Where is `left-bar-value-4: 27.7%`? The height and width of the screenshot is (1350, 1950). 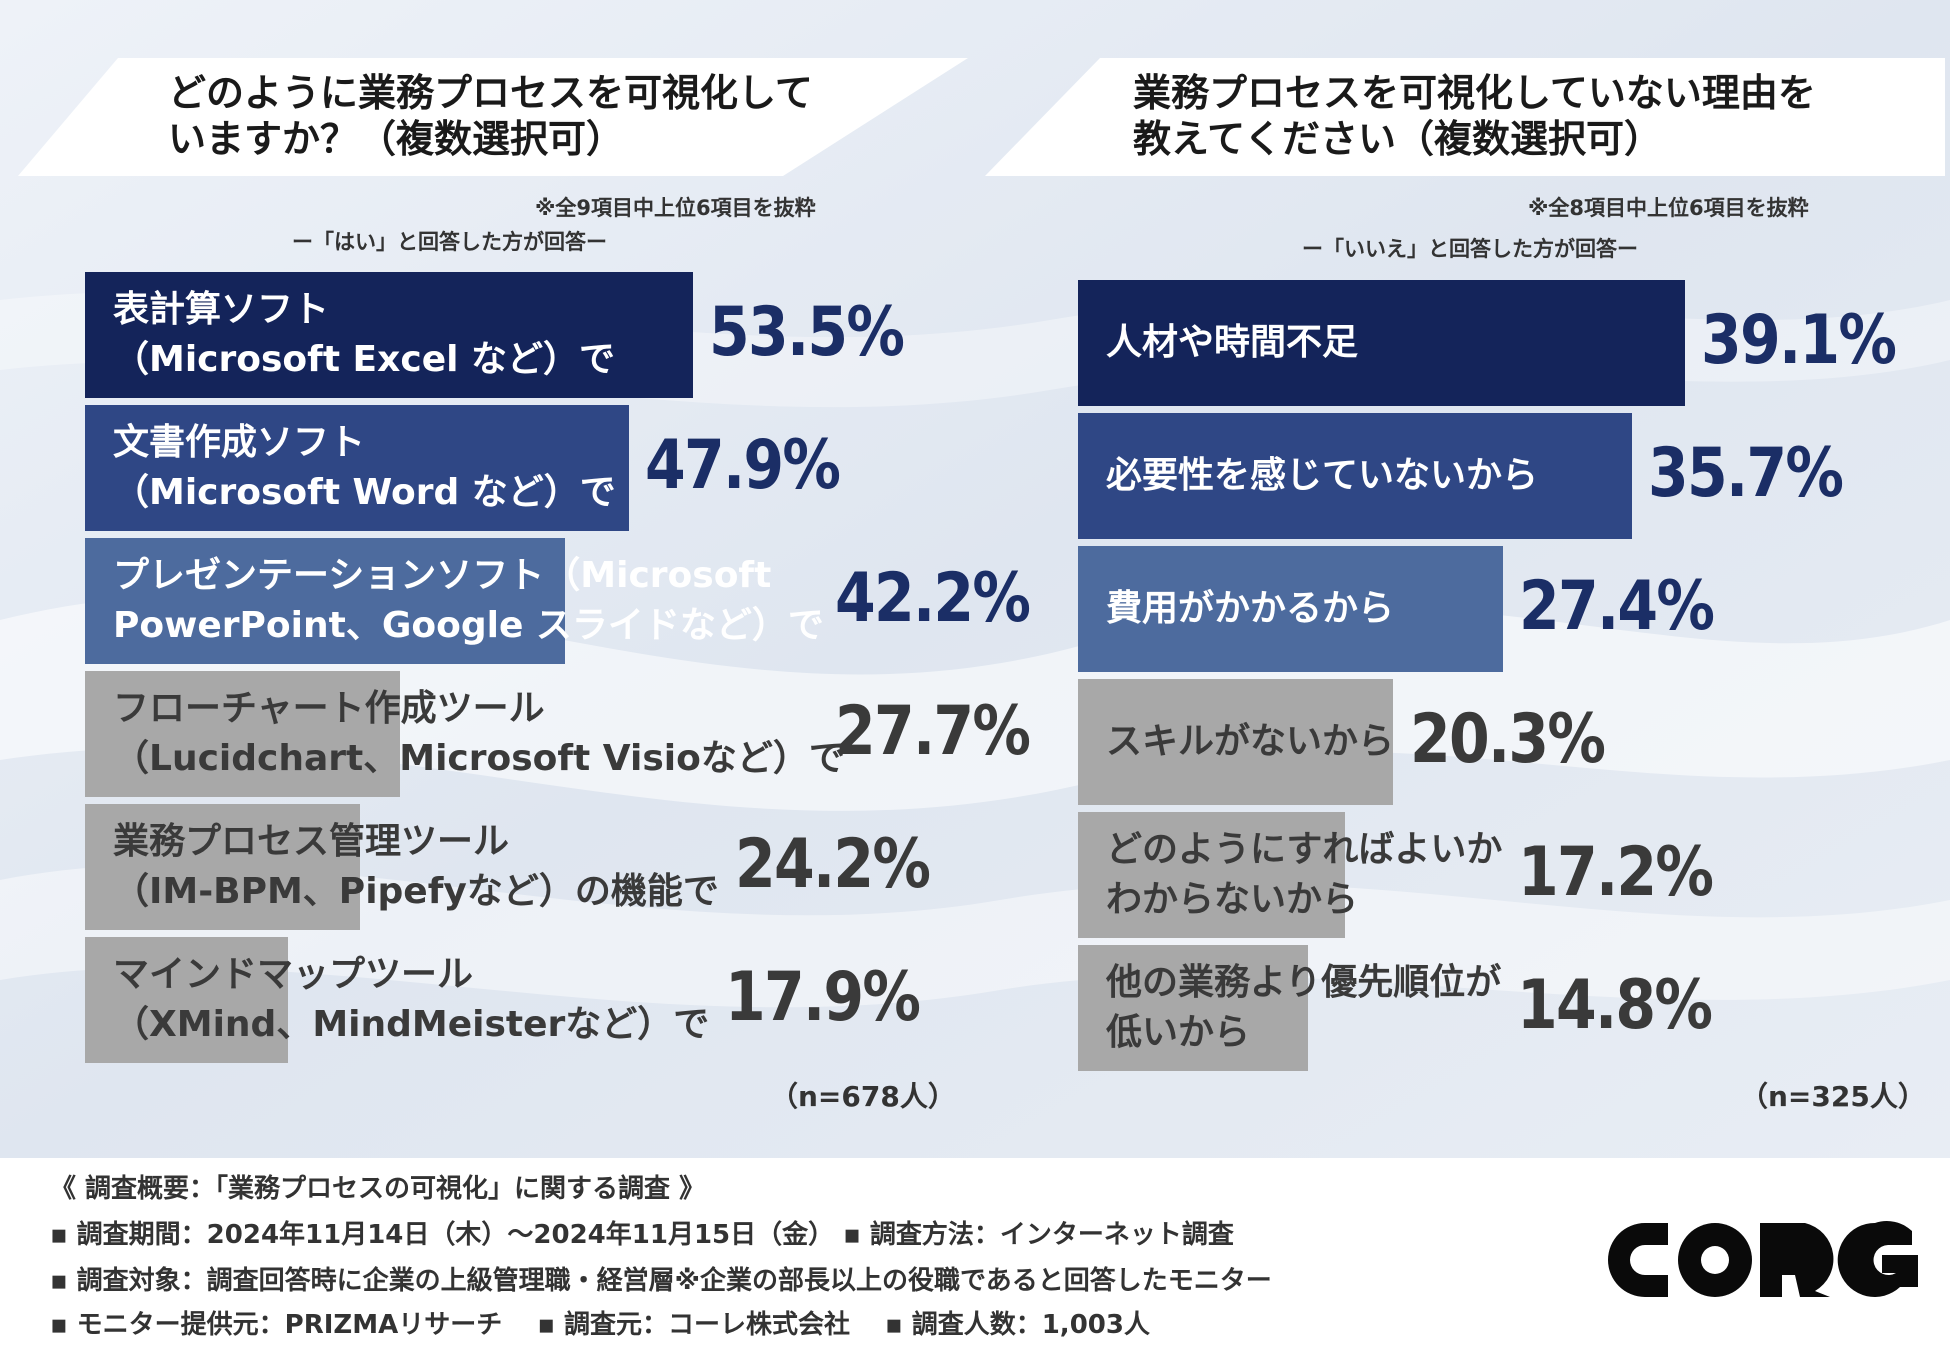 left-bar-value-4: 27.7% is located at coordinates (933, 731).